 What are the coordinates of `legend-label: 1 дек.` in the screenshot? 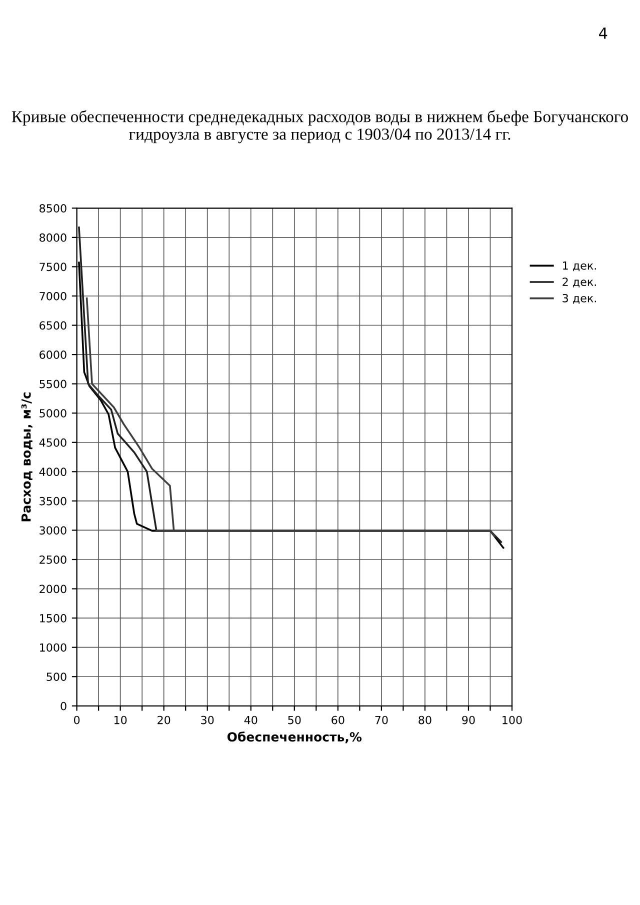 It's located at (579, 266).